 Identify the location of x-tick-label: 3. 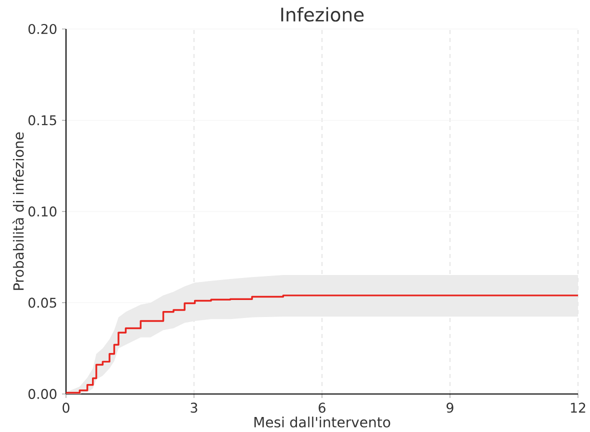
(194, 407).